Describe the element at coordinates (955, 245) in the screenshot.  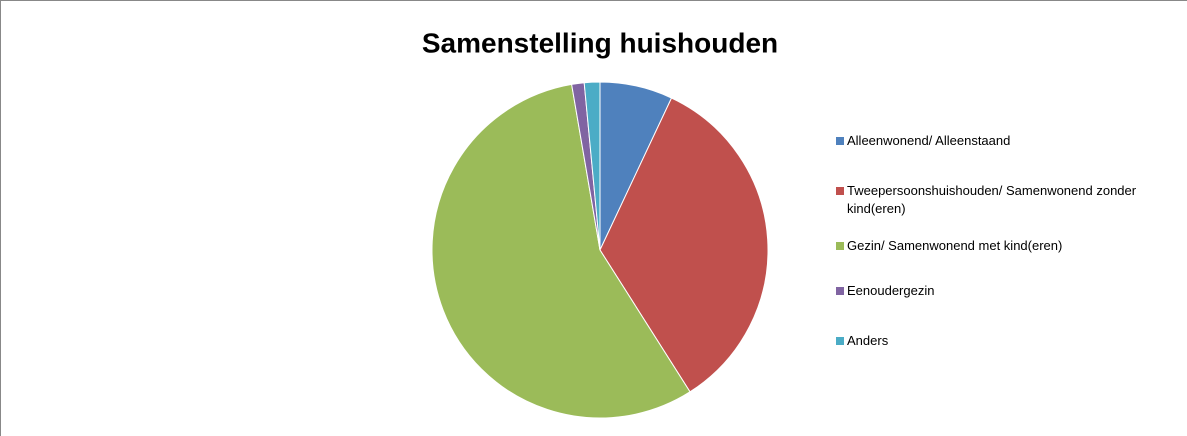
I see `legend-label: Gezin/ Samenwonend met kind(eren)` at that location.